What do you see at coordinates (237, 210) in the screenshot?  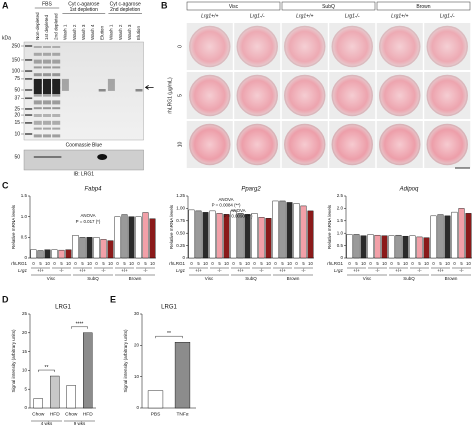 I see `annotation: ANOVA` at bounding box center [237, 210].